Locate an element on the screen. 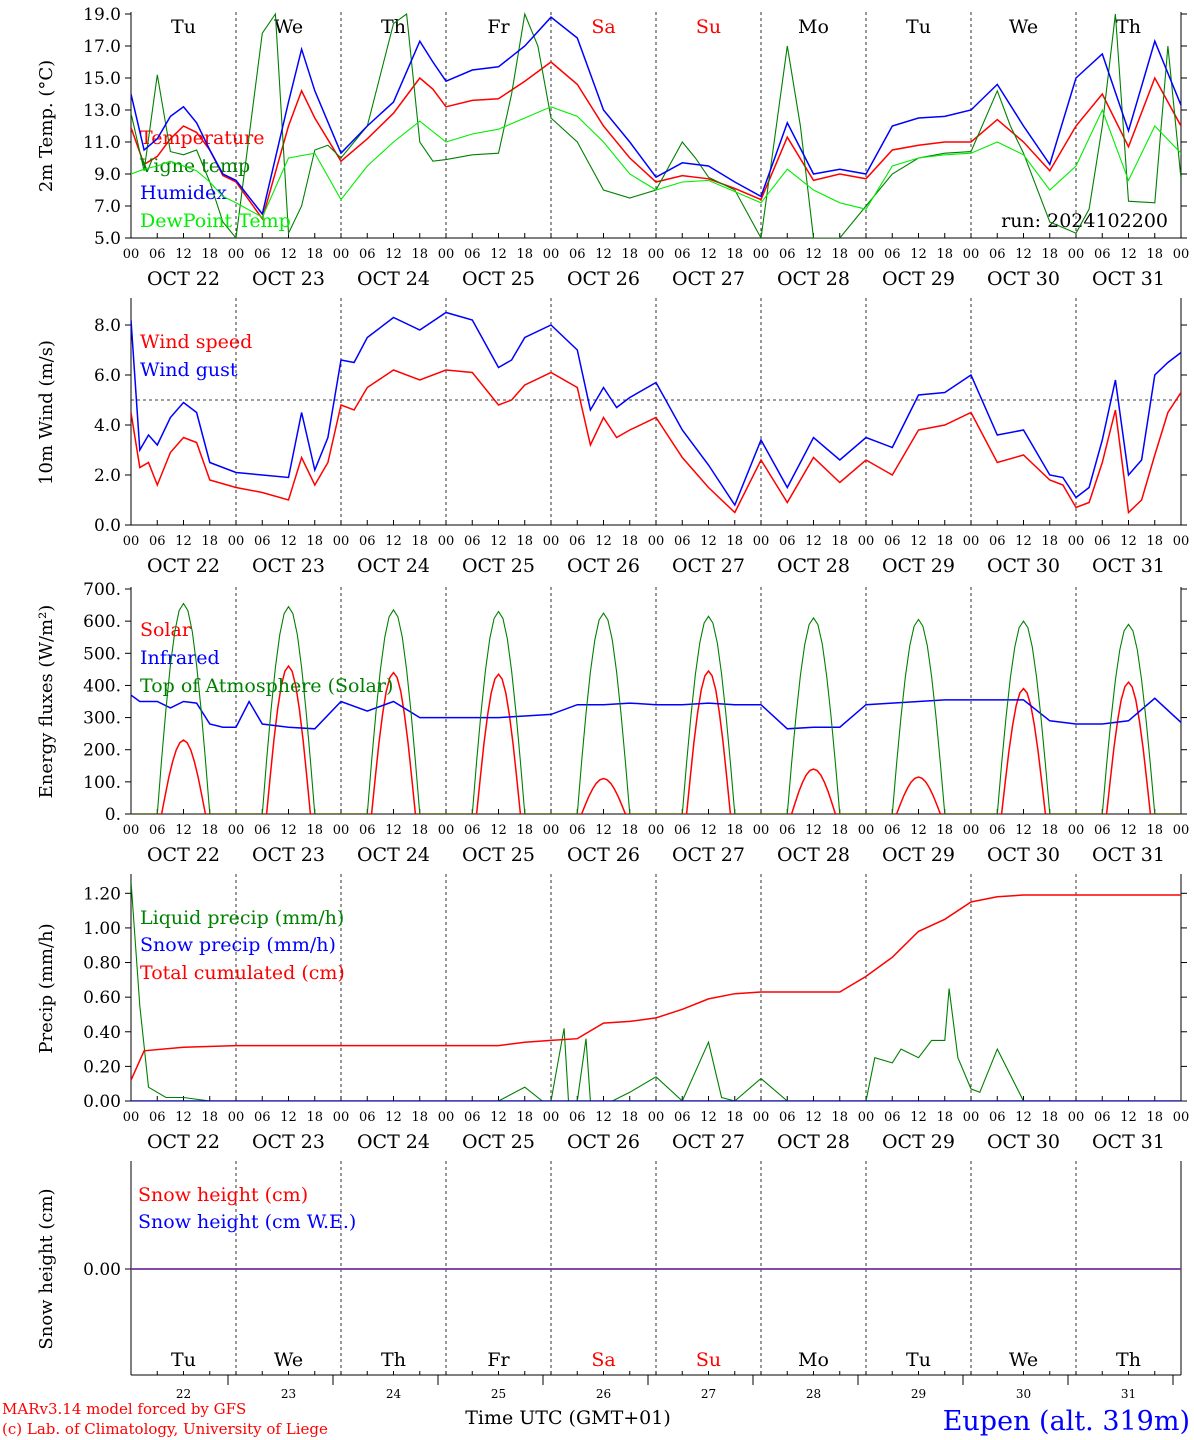 The image size is (1194, 1440). energy-ytick-label: 0. is located at coordinates (113, 815).